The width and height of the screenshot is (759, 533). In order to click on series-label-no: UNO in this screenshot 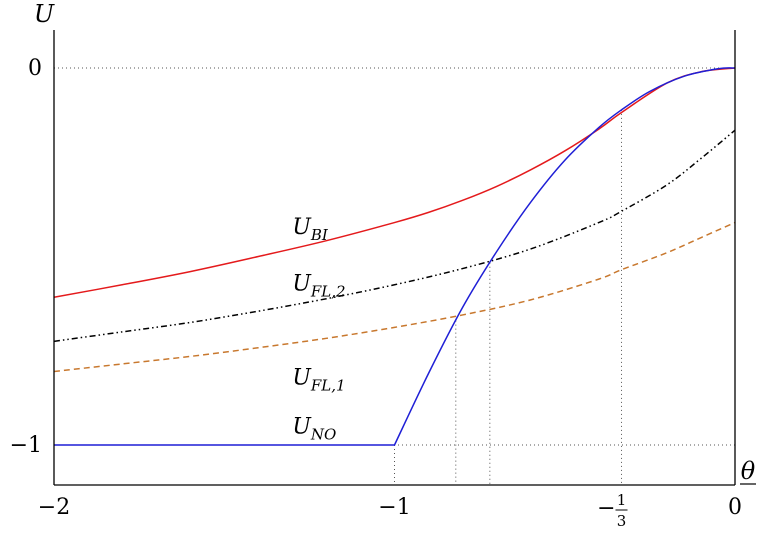, I will do `click(314, 429)`.